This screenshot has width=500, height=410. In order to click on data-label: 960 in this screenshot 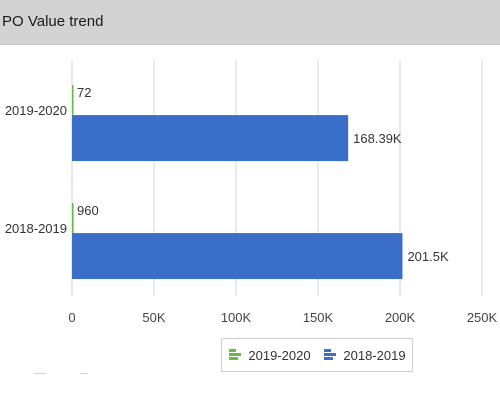, I will do `click(88, 210)`.